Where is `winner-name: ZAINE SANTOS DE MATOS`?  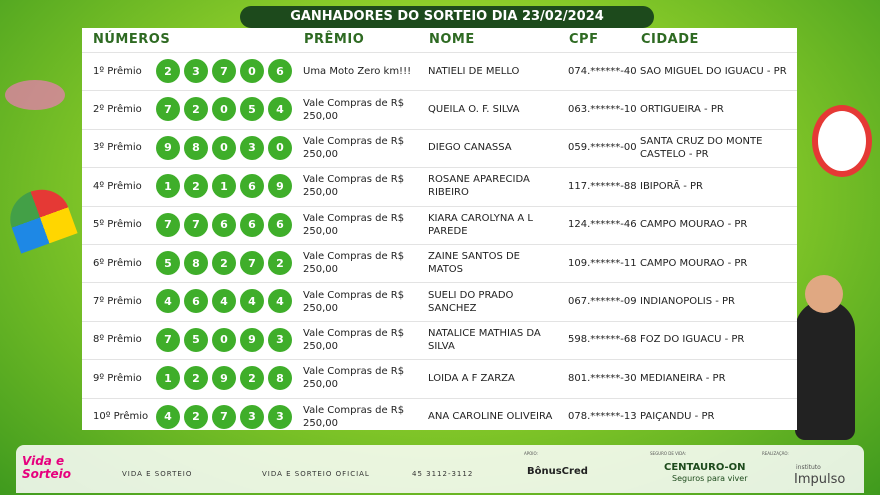
winner-name: ZAINE SANTOS DE MATOS is located at coordinates (474, 263).